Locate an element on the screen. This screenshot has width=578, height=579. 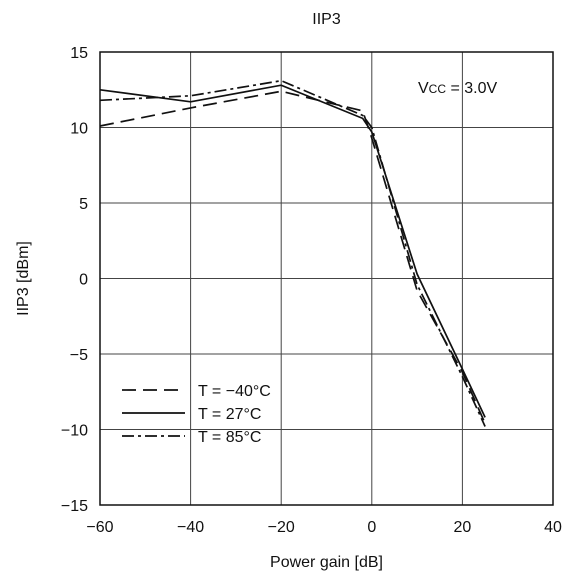
x-tick-label: −40 is located at coordinates (190, 527).